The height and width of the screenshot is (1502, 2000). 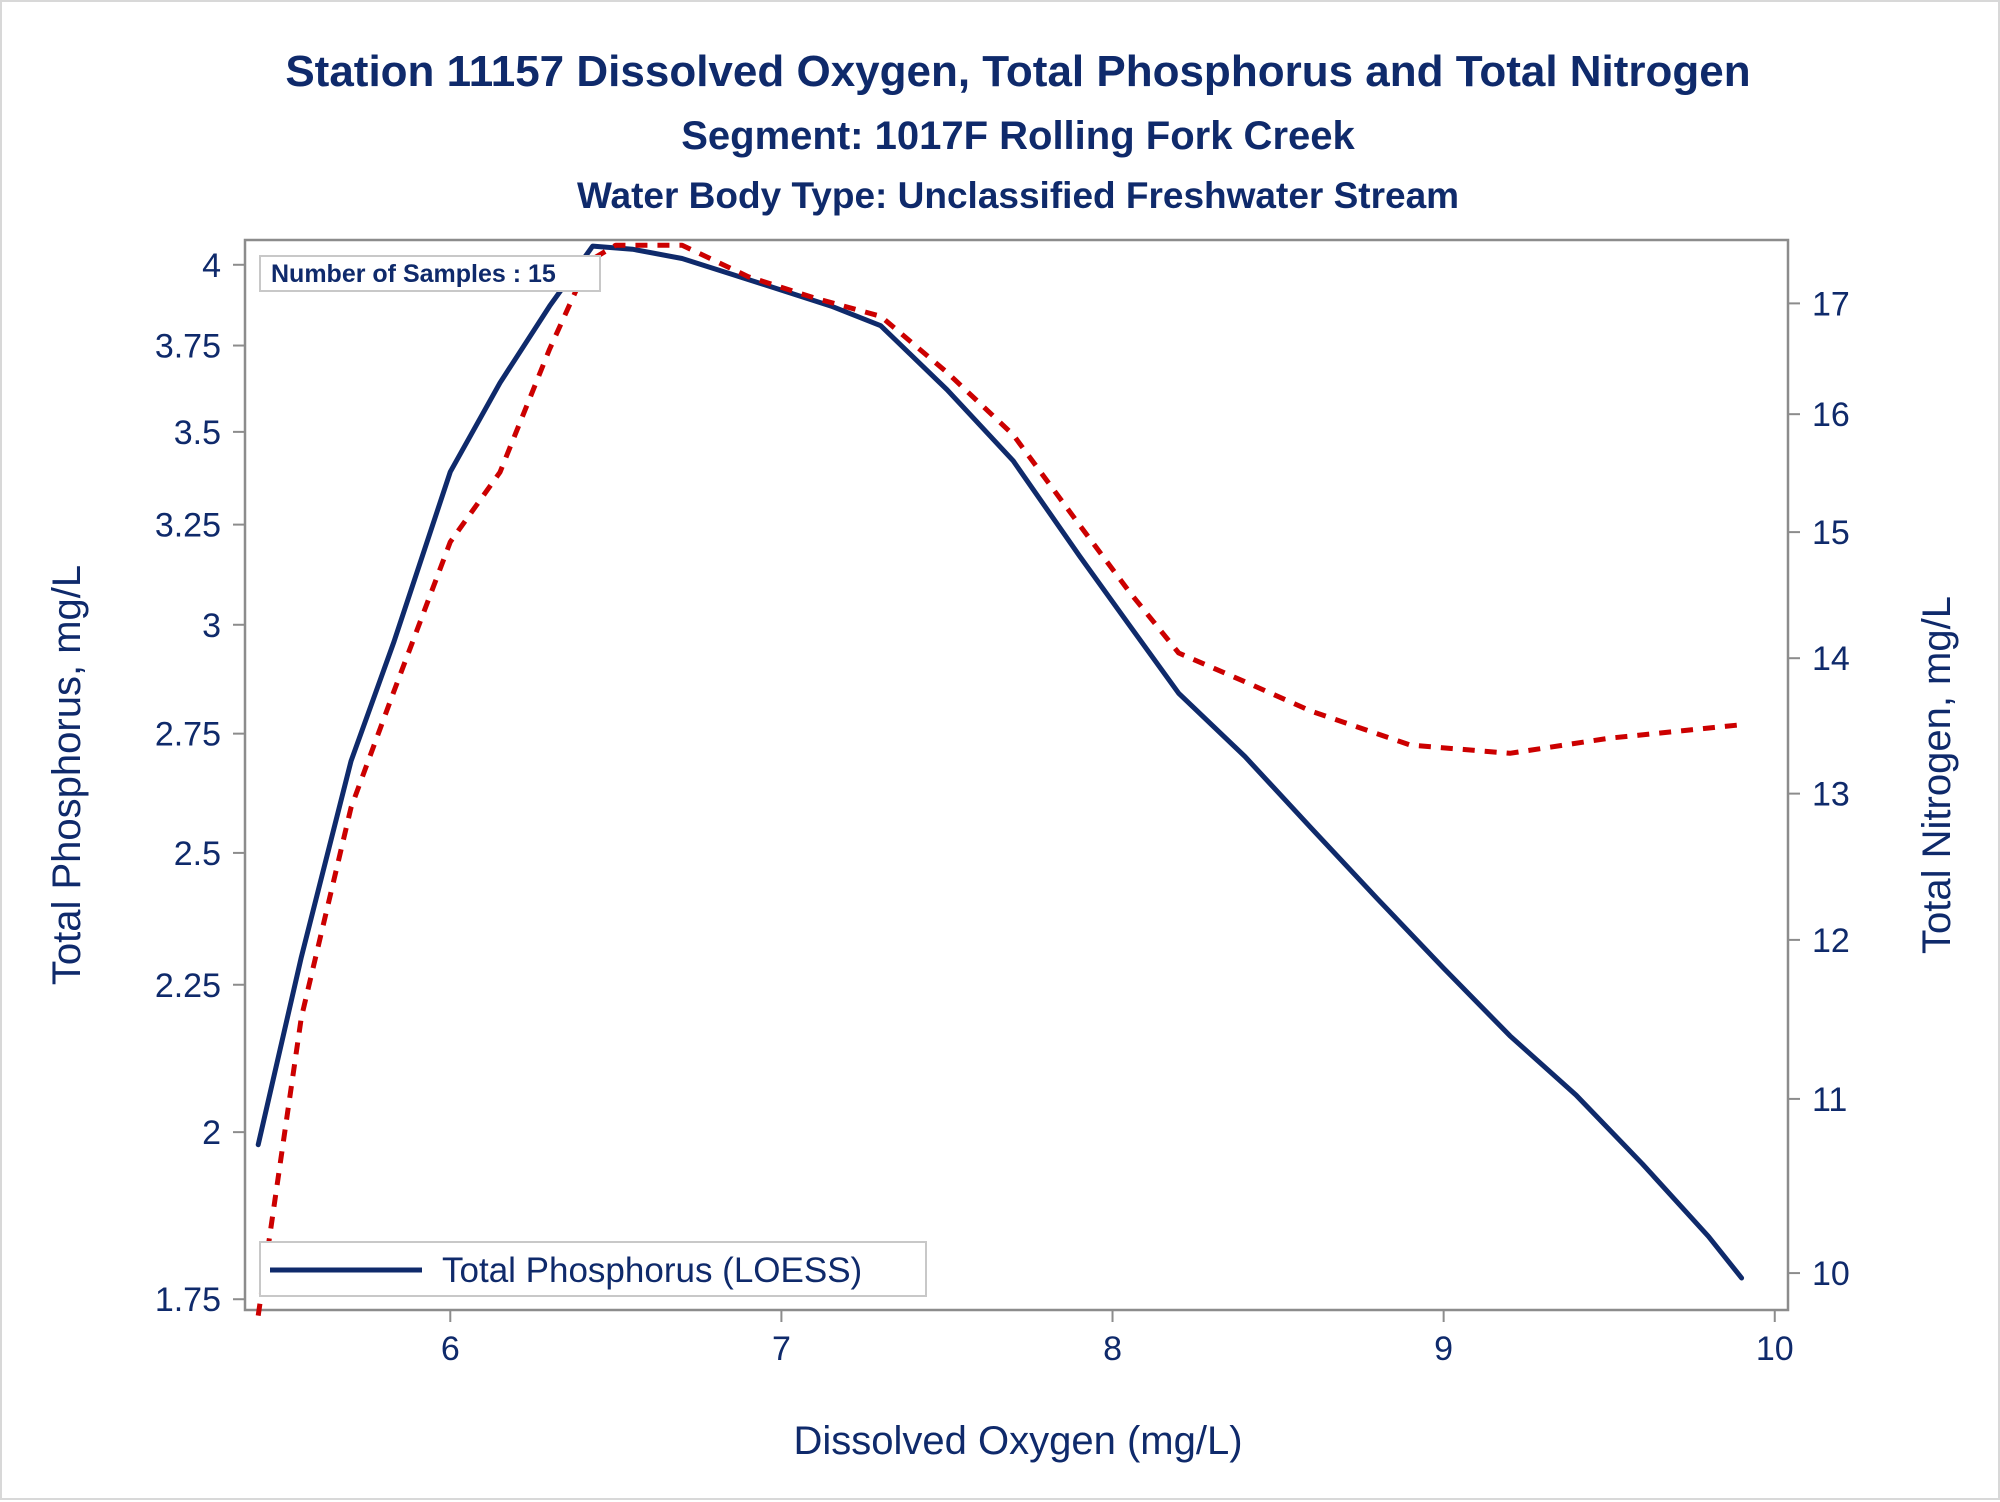 I want to click on legend-box, so click(x=593, y=1269).